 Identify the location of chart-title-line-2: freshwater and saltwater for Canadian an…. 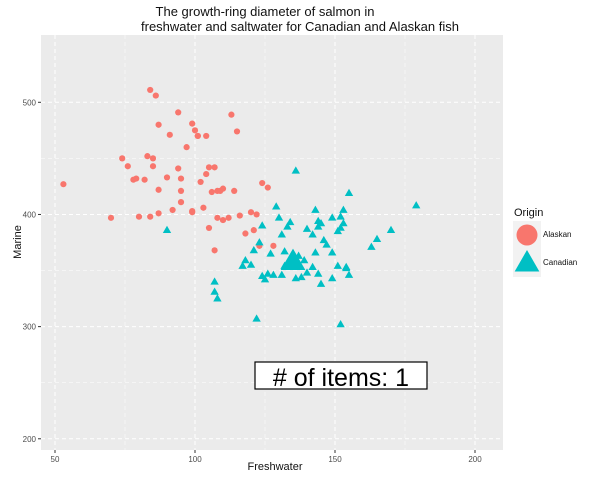
(300, 26).